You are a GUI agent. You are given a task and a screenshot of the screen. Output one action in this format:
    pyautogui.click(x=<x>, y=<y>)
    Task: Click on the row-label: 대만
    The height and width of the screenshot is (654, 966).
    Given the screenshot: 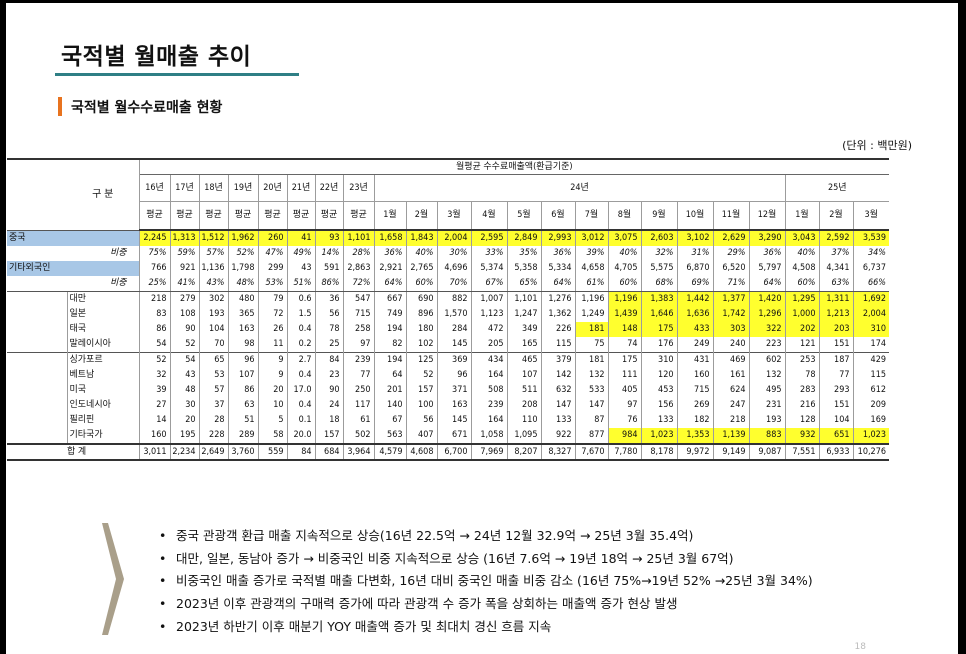 What is the action you would take?
    pyautogui.click(x=102, y=299)
    